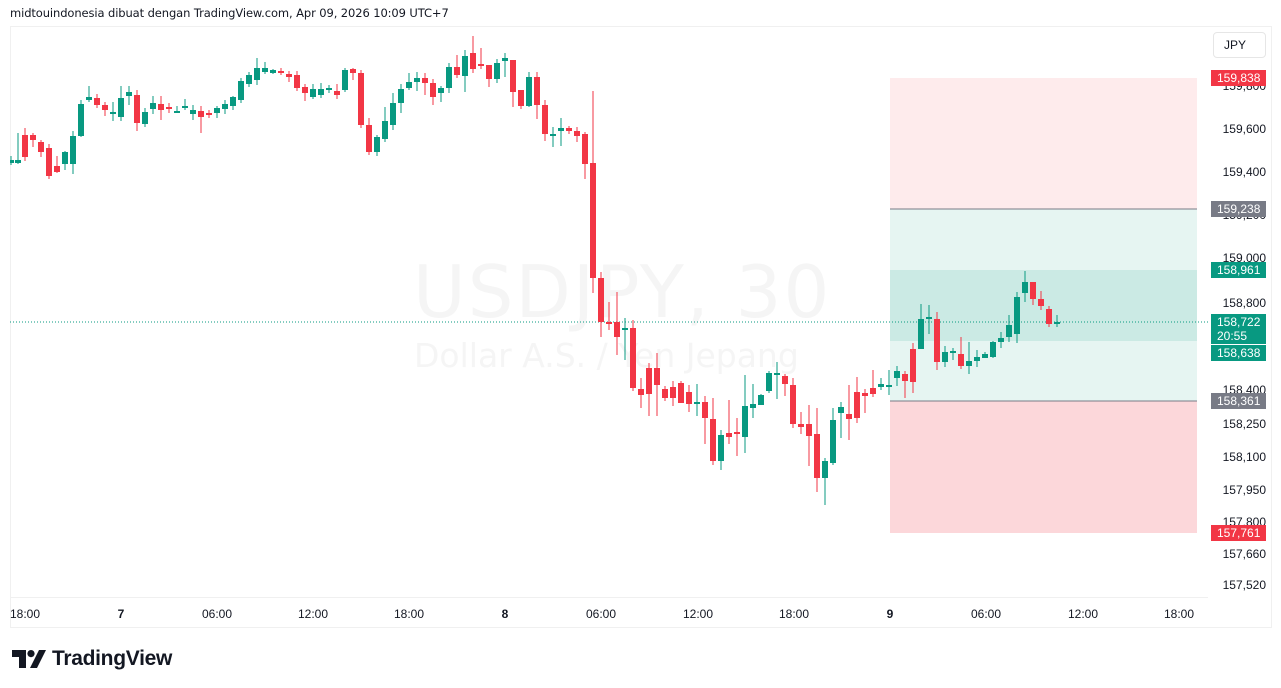 The width and height of the screenshot is (1281, 688). What do you see at coordinates (1244, 172) in the screenshot?
I see `price-tick-label: 159,400` at bounding box center [1244, 172].